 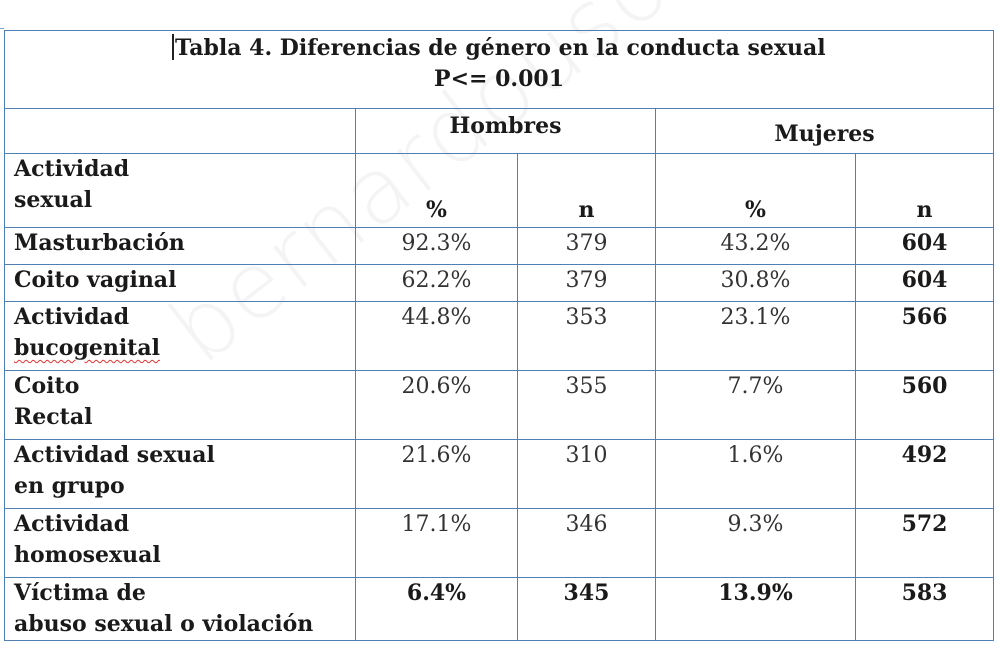 I want to click on table-row: Coito vaginal 62.2% 379 30.8% 604, so click(x=499, y=283).